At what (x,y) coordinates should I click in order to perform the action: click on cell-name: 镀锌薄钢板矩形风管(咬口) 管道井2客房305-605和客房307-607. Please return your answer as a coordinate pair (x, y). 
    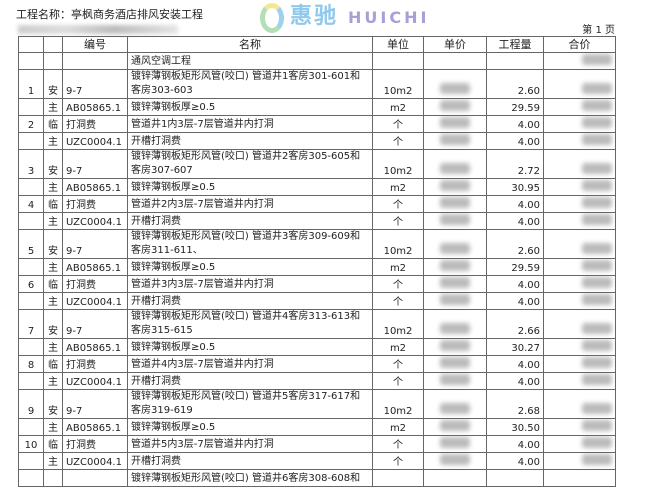
    Looking at the image, I should click on (250, 164).